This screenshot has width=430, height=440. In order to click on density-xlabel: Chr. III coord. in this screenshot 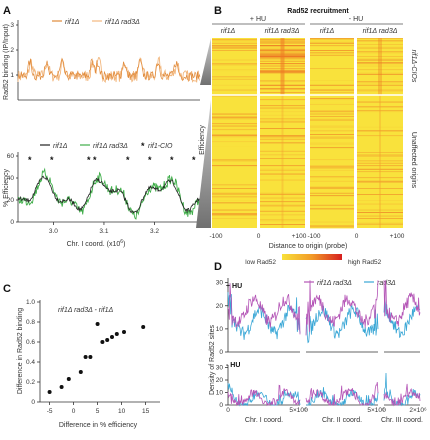, I will do `click(402, 420)`.